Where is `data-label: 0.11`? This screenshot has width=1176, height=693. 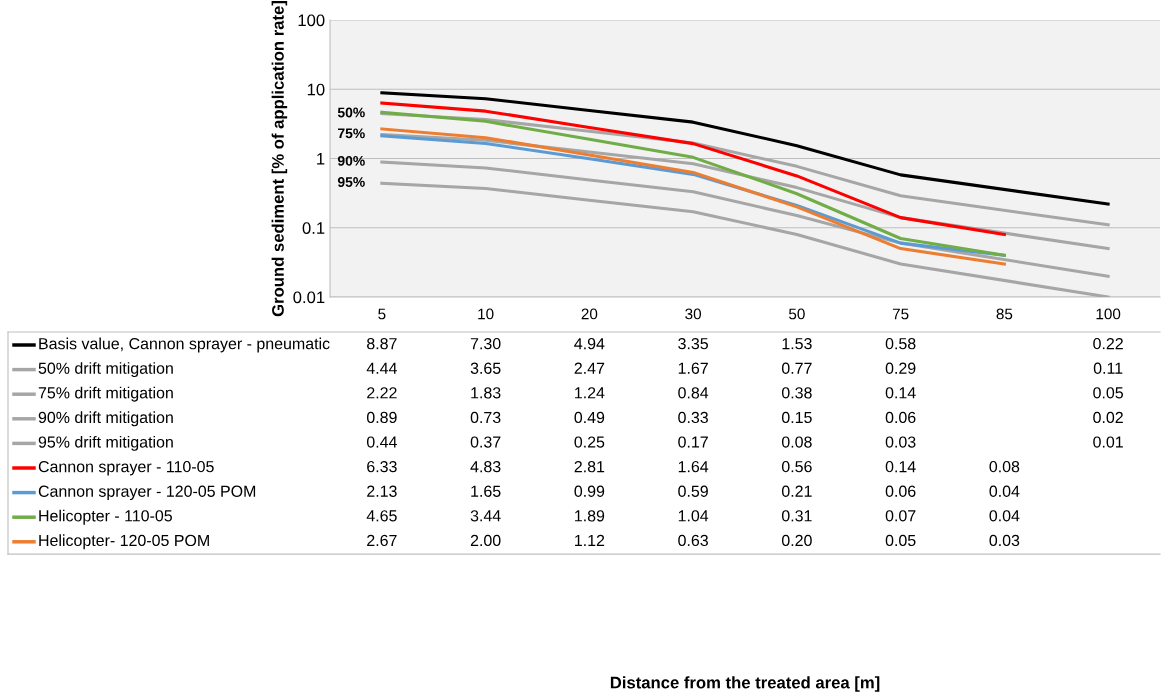
data-label: 0.11 is located at coordinates (1108, 368).